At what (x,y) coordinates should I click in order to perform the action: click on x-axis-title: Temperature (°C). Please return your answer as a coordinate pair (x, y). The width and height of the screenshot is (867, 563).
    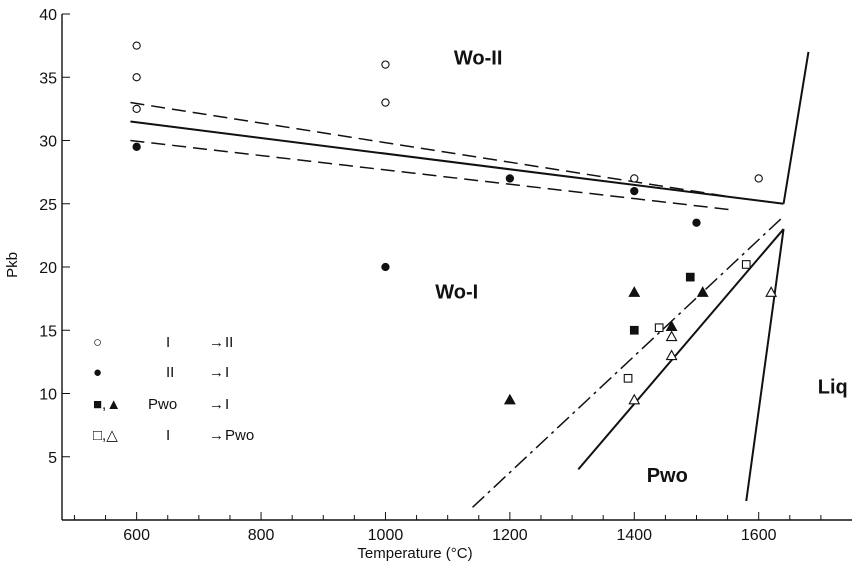
    Looking at the image, I should click on (414, 553).